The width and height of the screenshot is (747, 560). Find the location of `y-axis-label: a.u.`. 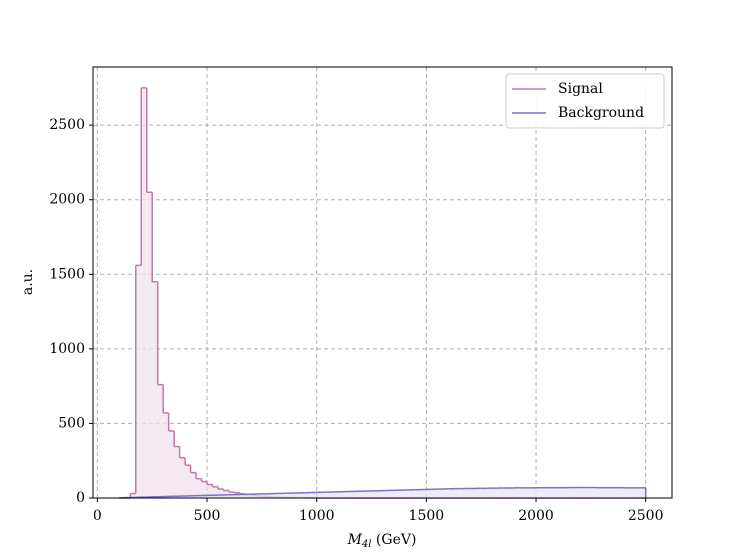

y-axis-label: a.u. is located at coordinates (28, 282).